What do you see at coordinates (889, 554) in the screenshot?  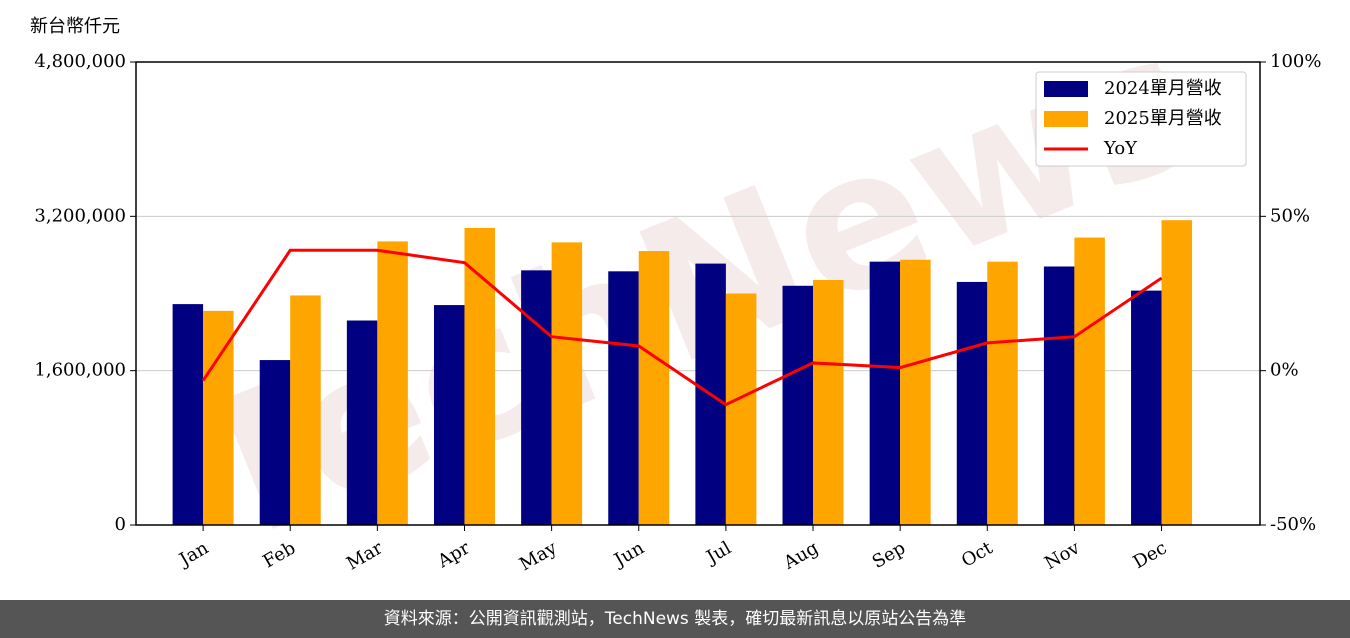 I see `x-tick-label: Sep` at bounding box center [889, 554].